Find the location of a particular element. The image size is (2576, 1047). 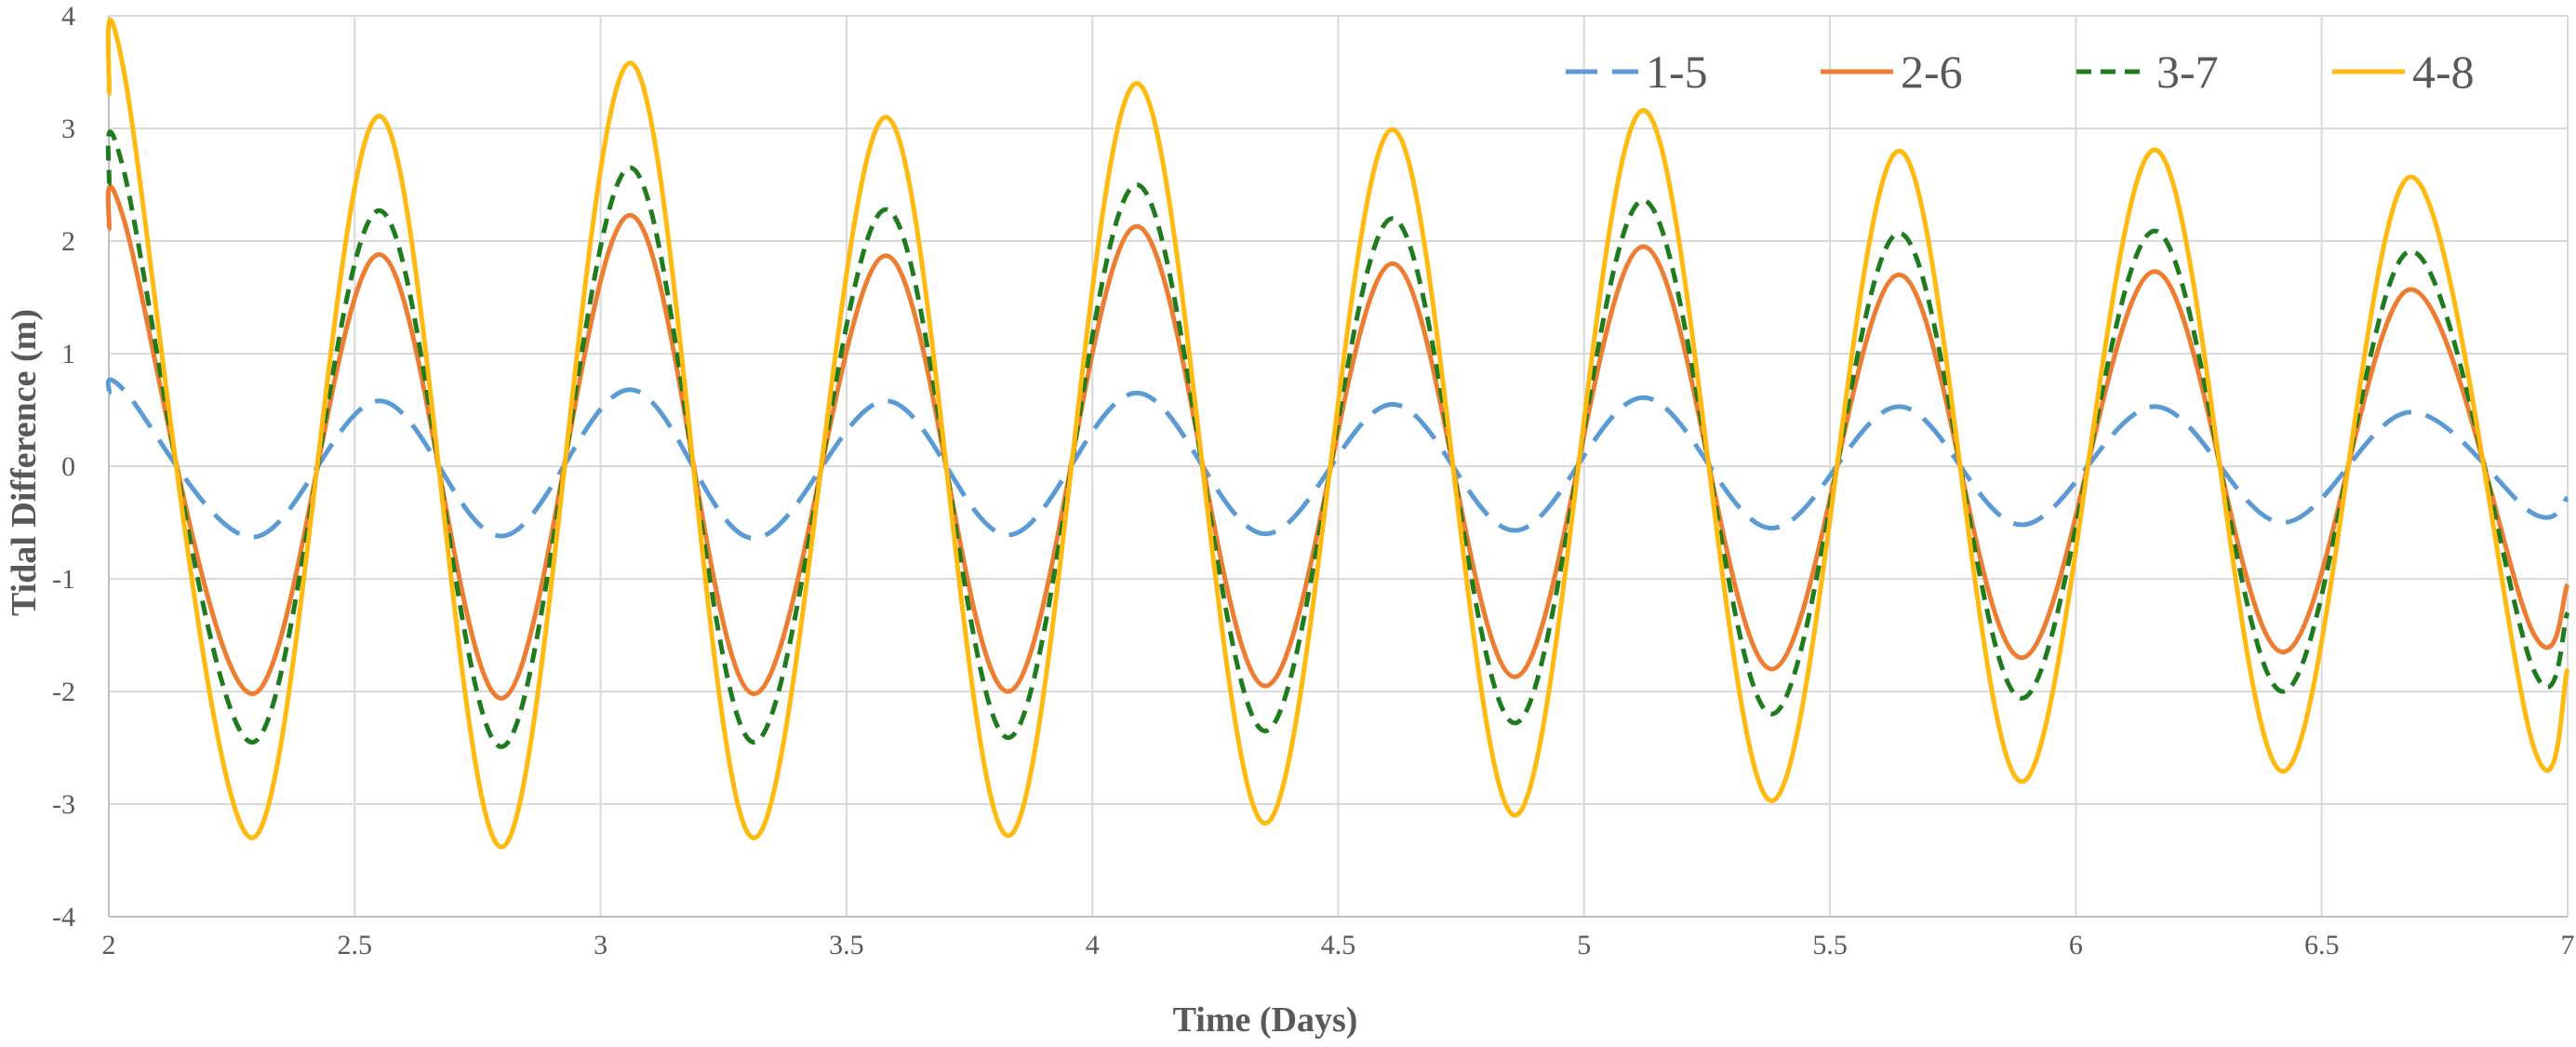

x-tick-label: 4.5 is located at coordinates (1338, 945).